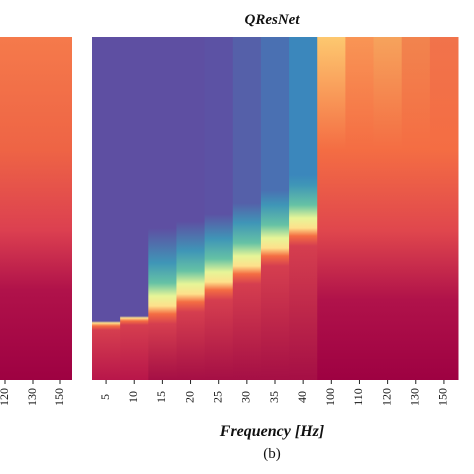  I want to click on x-tick-label: 30, so click(246, 397).